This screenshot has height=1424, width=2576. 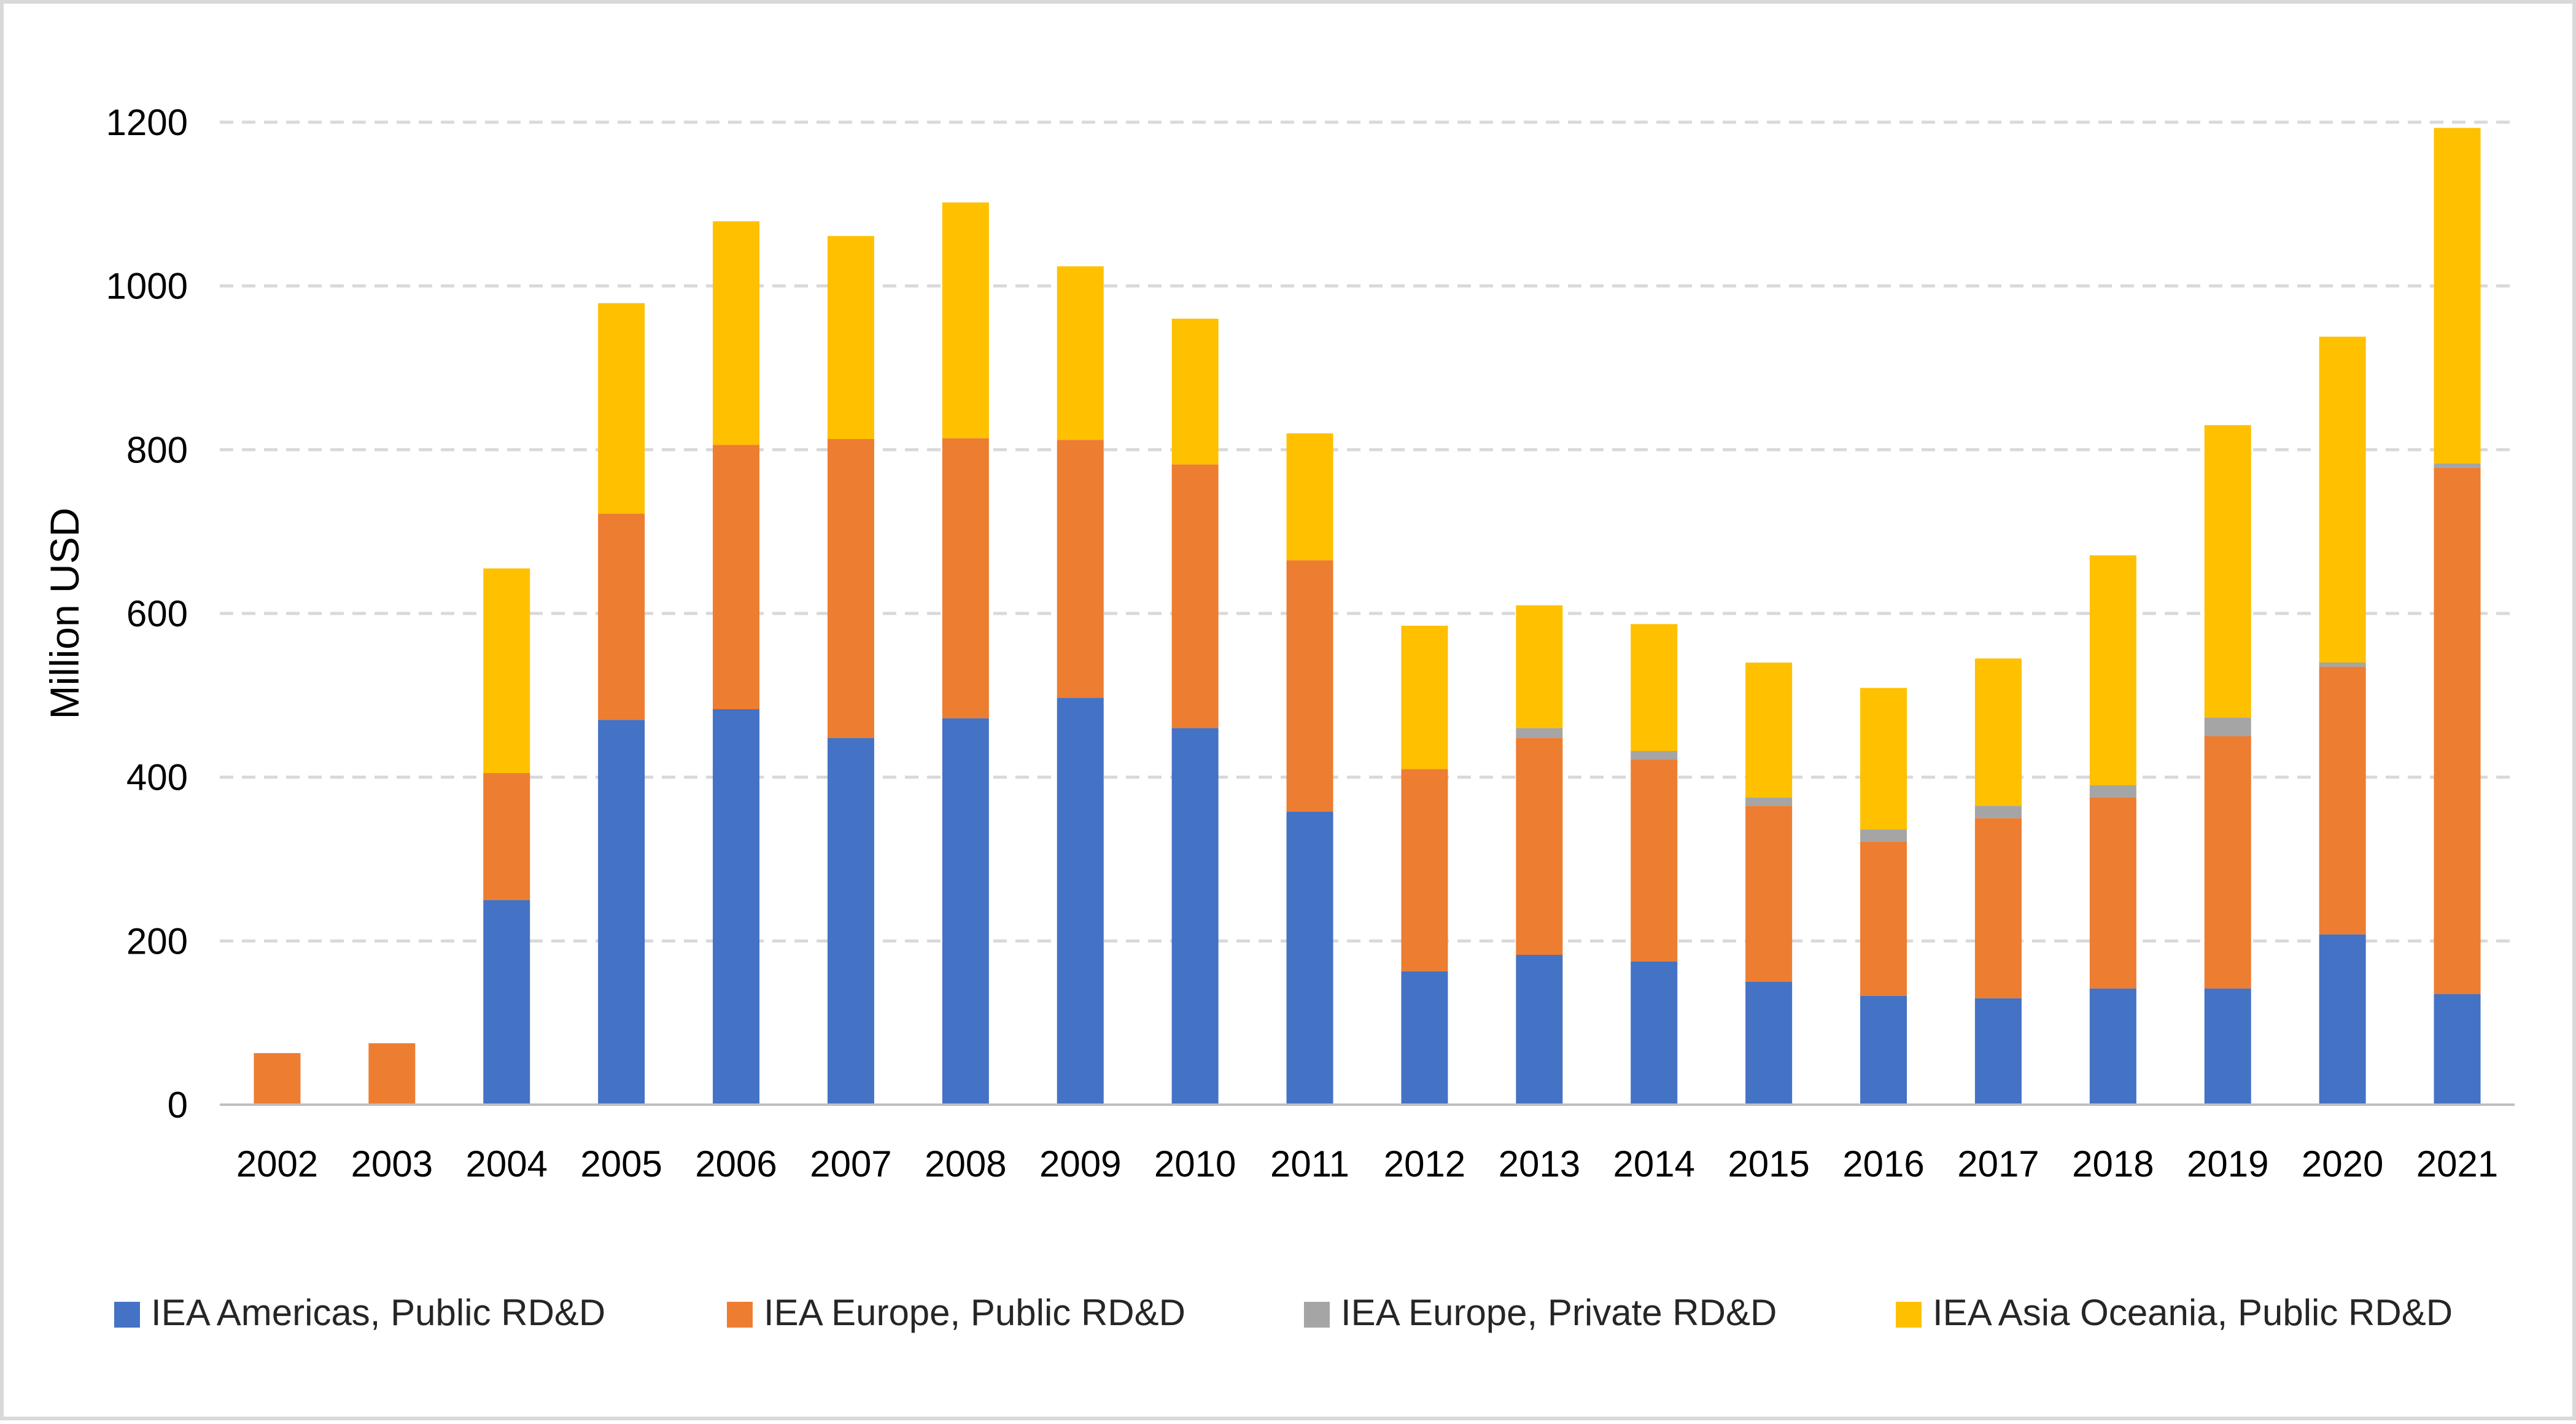 What do you see at coordinates (1309, 1164) in the screenshot?
I see `x-tick-label: 2011` at bounding box center [1309, 1164].